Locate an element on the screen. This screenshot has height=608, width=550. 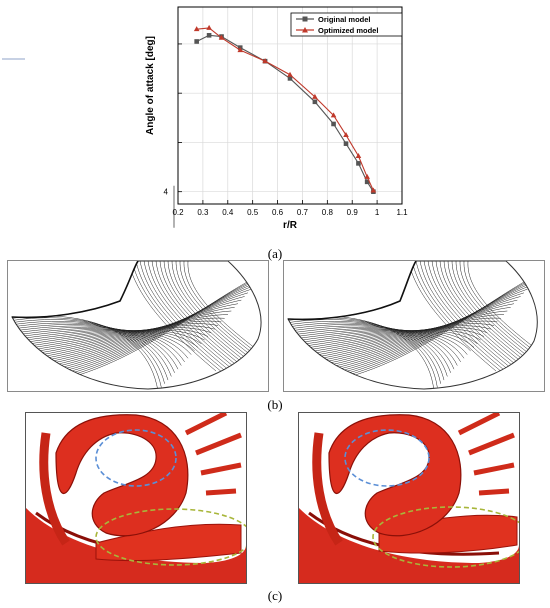
highlight-ellipse-green is located at coordinates (445, 537).